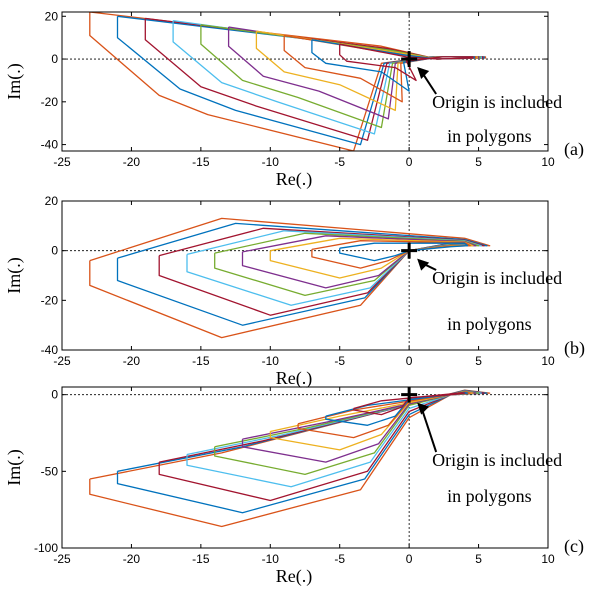 The image size is (595, 596). What do you see at coordinates (46, 548) in the screenshot?
I see `y-tick-label: -100` at bounding box center [46, 548].